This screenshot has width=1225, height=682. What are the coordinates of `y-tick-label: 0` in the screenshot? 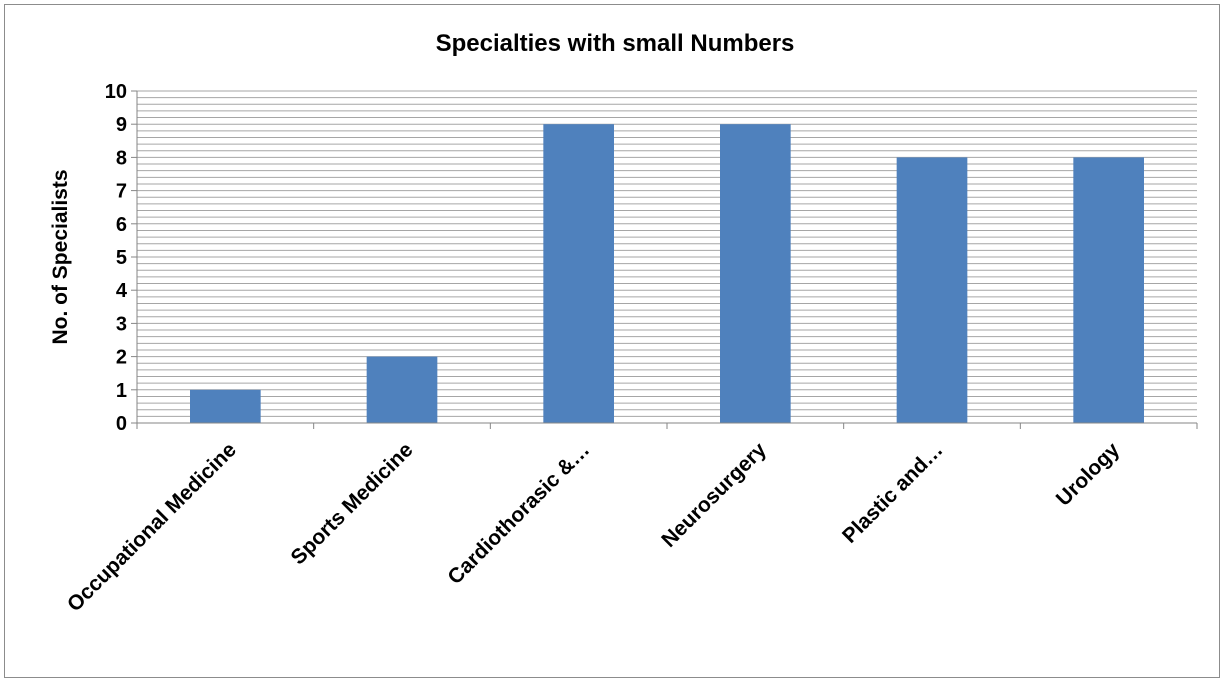 It's located at (121, 424).